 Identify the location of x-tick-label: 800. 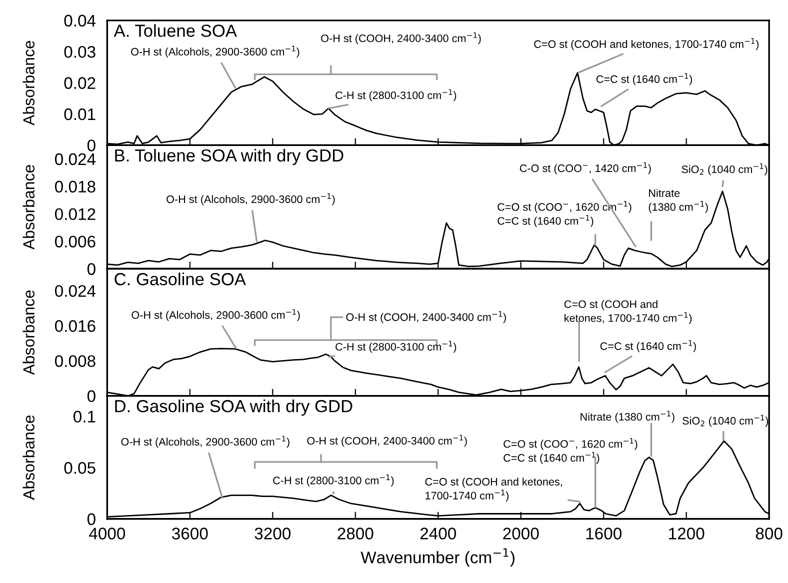
(769, 534).